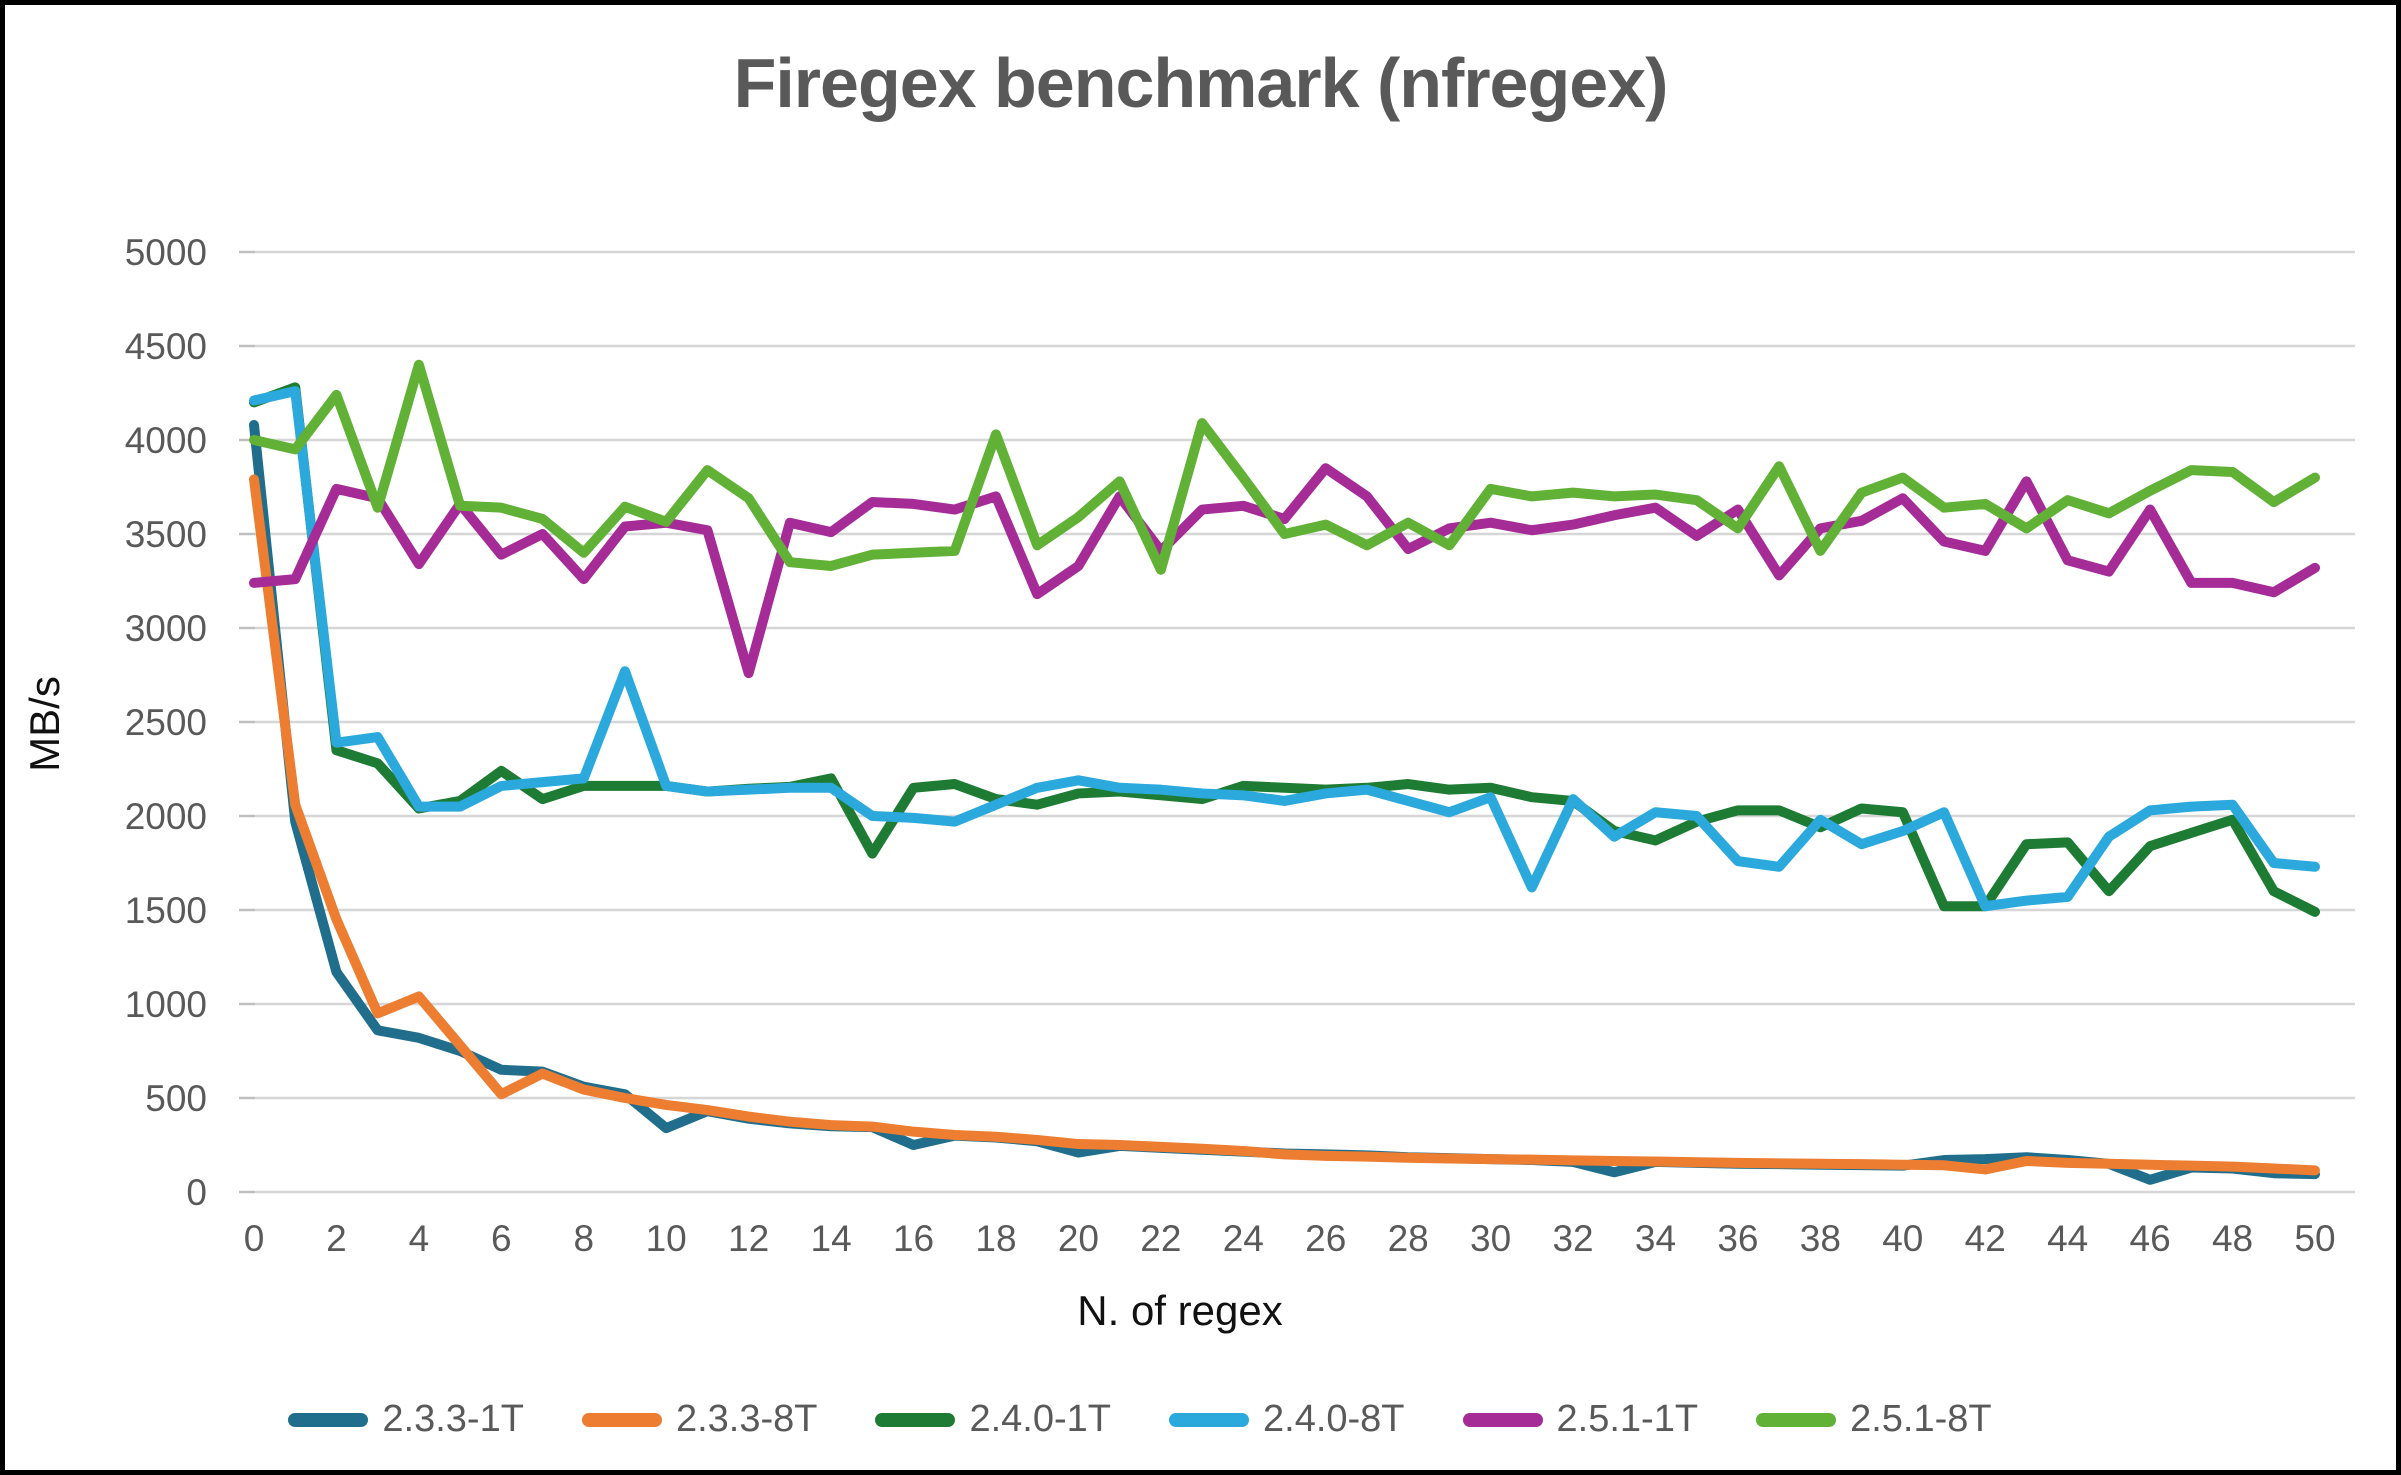  What do you see at coordinates (1284, 571) in the screenshot?
I see `series-line-2.5.1-1T` at bounding box center [1284, 571].